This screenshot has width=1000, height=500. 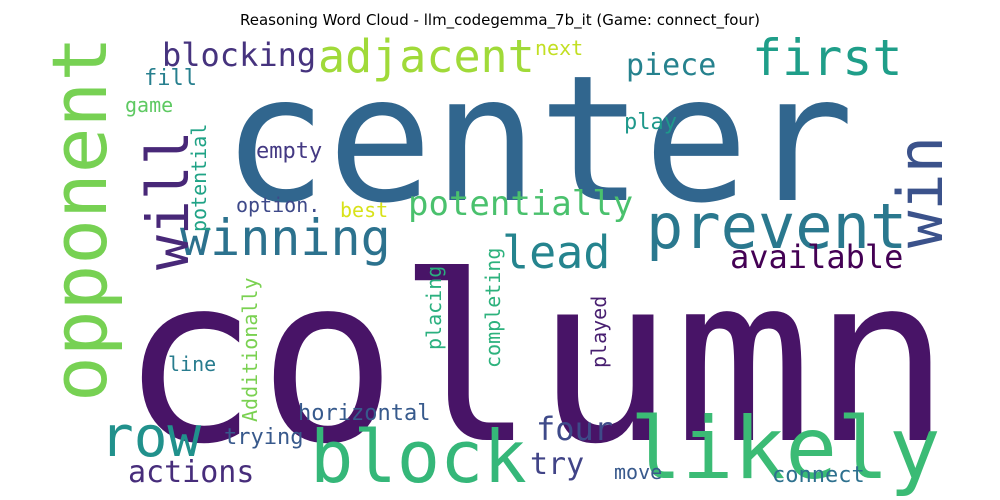 What do you see at coordinates (650, 122) in the screenshot?
I see `word-play: play` at bounding box center [650, 122].